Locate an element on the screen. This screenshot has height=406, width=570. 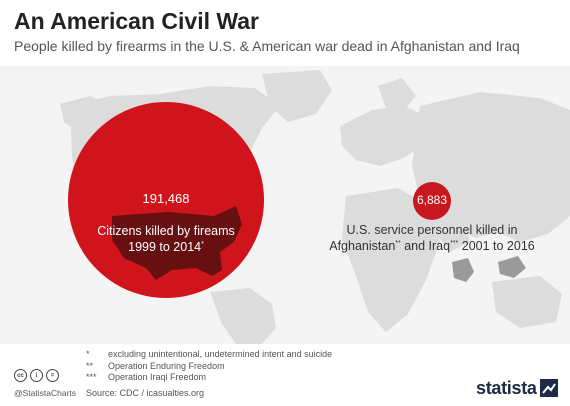
bubble-war-caption-afghanistan: Afghanistan is located at coordinates (362, 246).